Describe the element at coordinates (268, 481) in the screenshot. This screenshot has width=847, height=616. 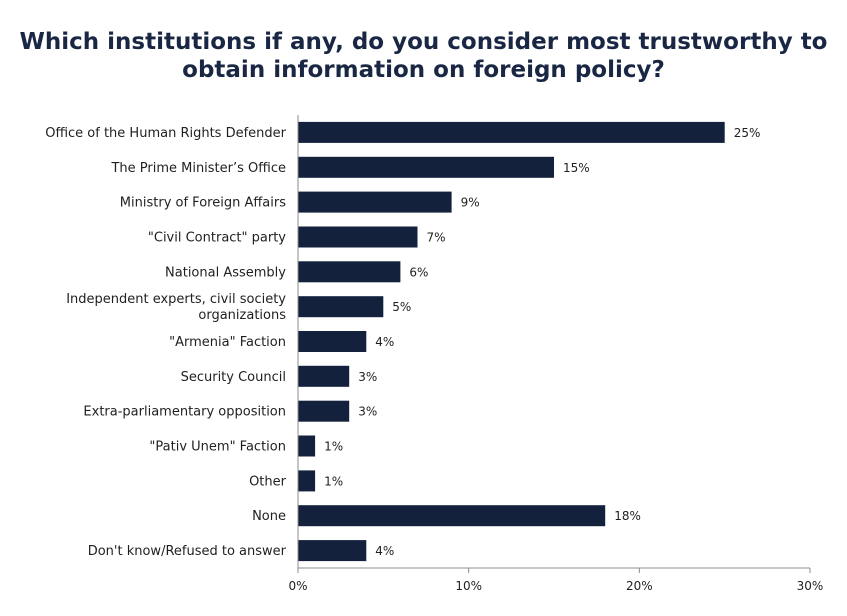
I see `category-label-10: Other` at that location.